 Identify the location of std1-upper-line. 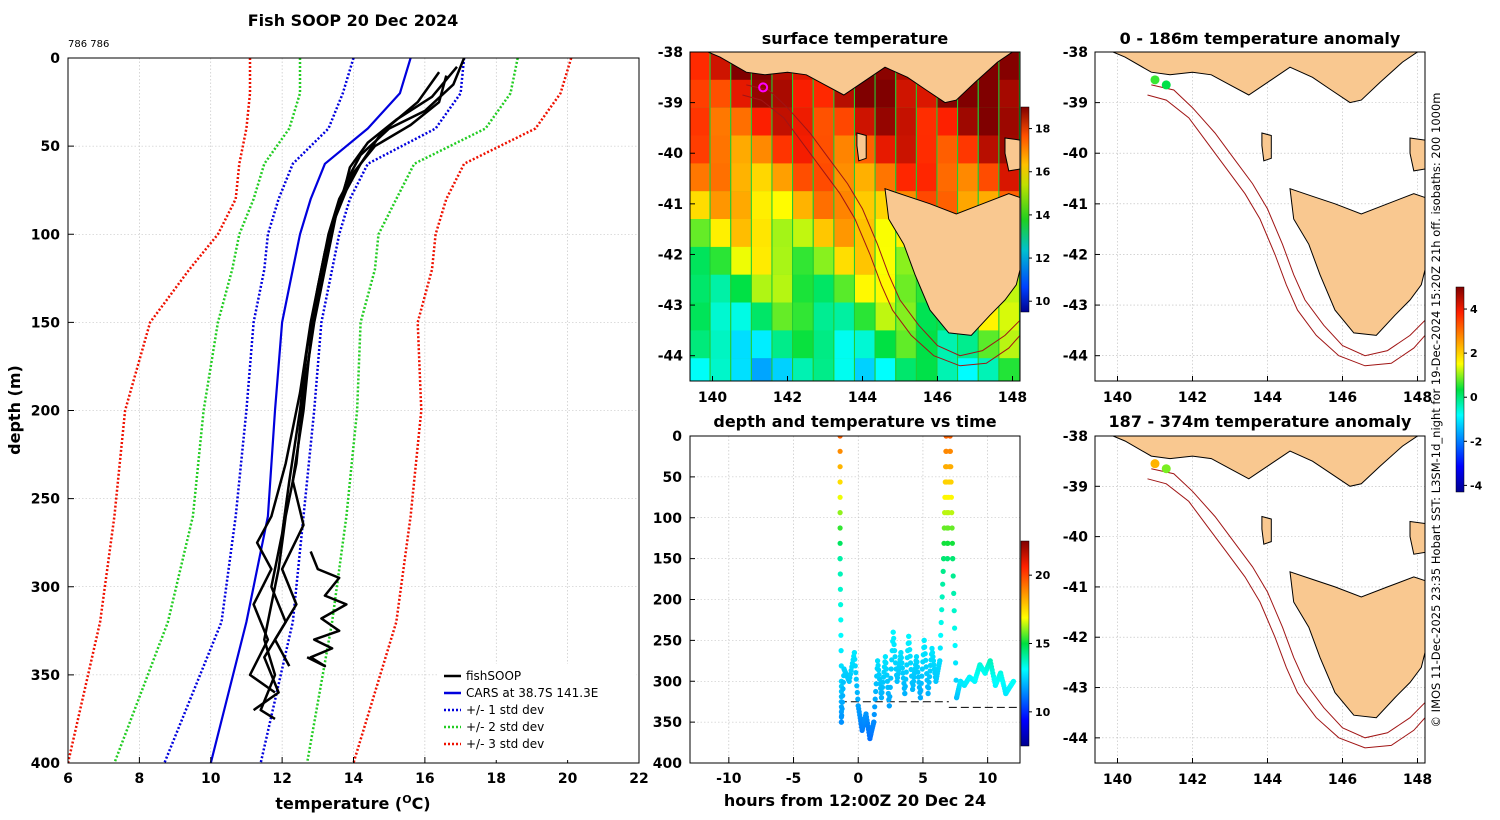
(362, 410).